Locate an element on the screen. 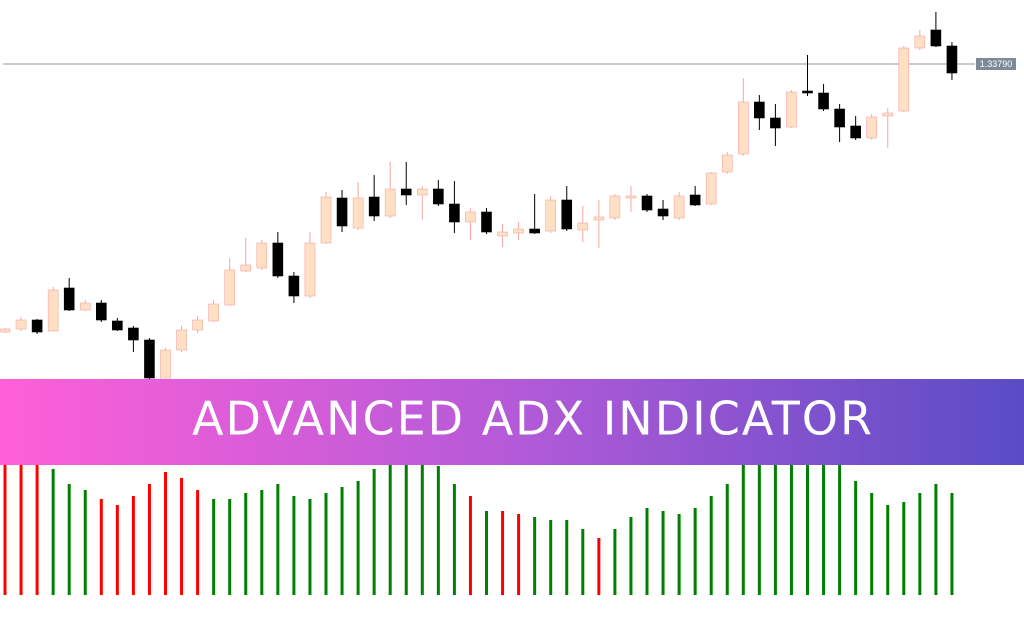  current-price-box is located at coordinates (996, 64).